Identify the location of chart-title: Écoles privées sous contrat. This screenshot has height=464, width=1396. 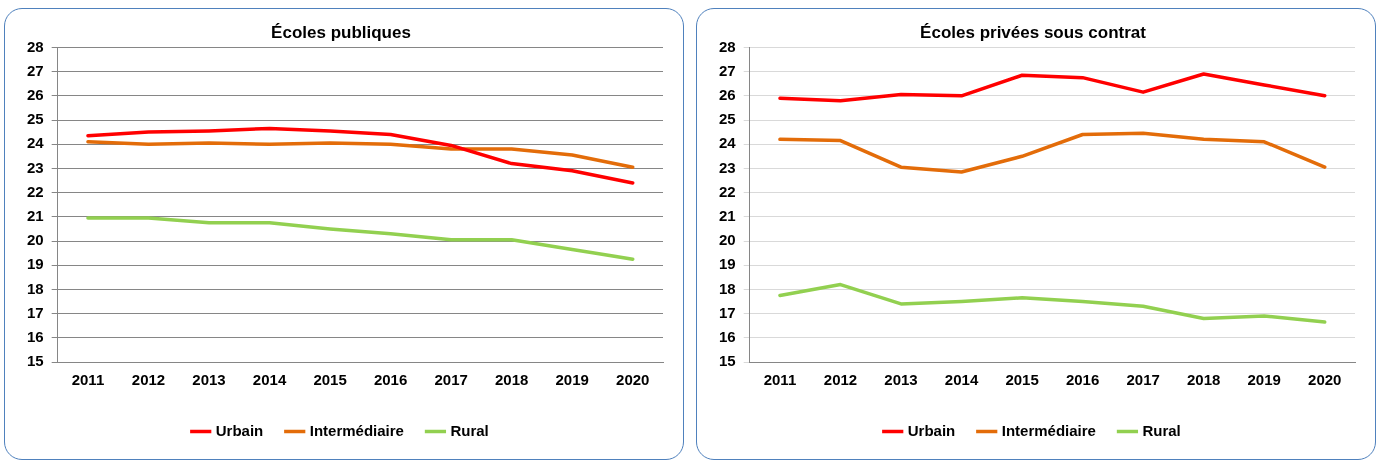
(1033, 32).